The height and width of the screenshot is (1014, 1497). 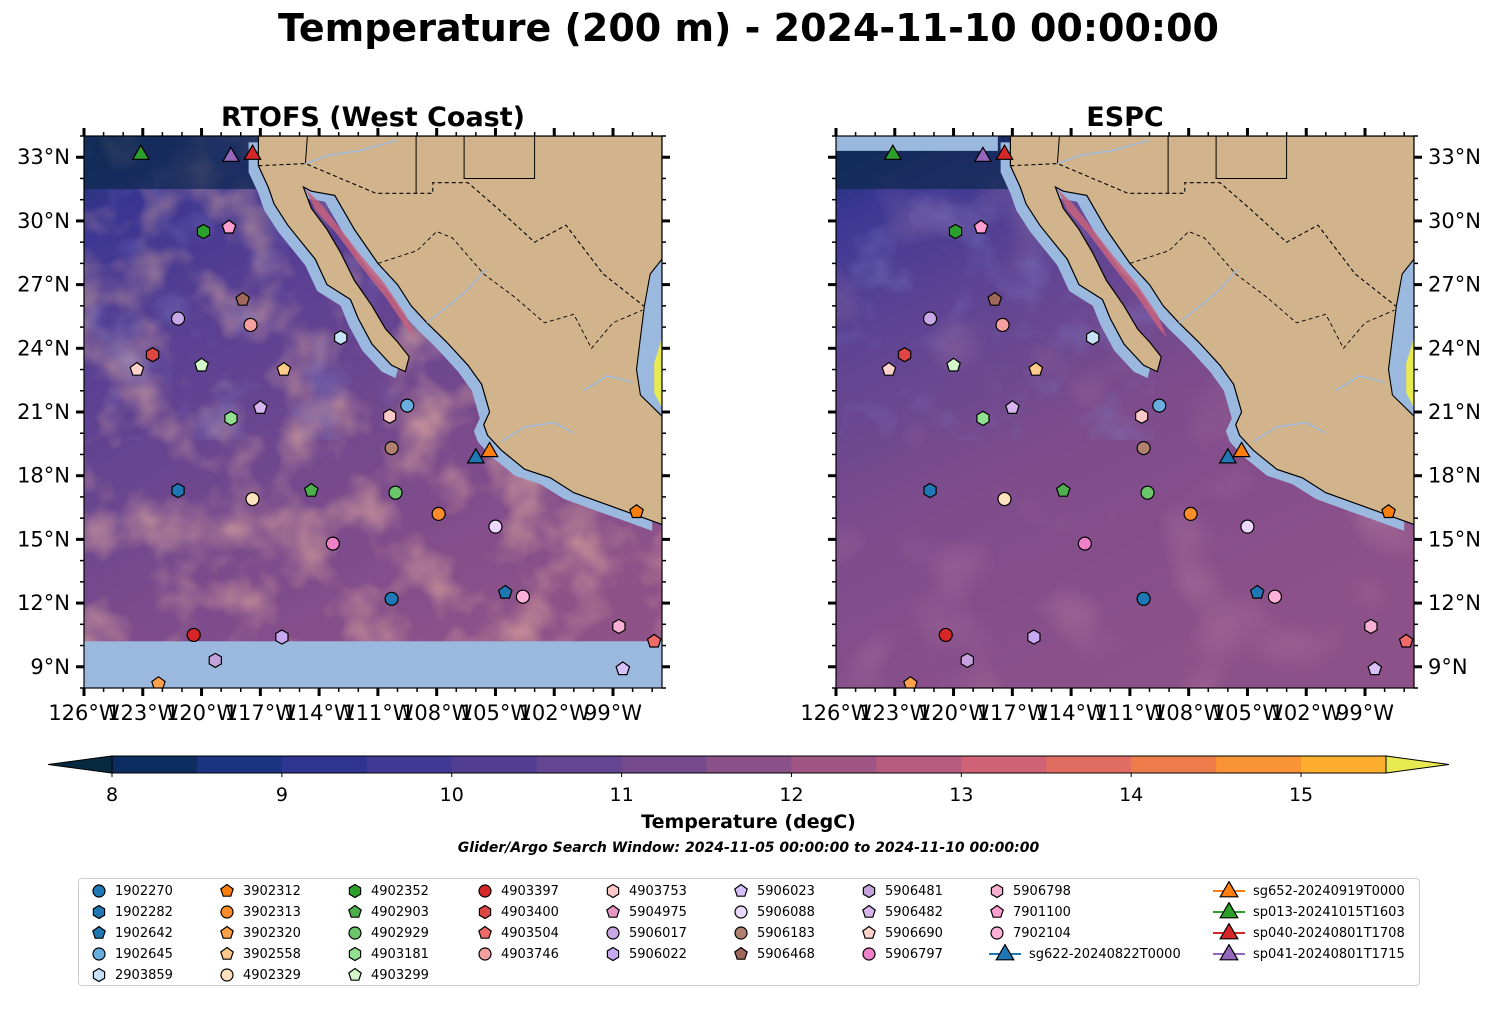 What do you see at coordinates (1042, 912) in the screenshot?
I see `legend-label: 7901100` at bounding box center [1042, 912].